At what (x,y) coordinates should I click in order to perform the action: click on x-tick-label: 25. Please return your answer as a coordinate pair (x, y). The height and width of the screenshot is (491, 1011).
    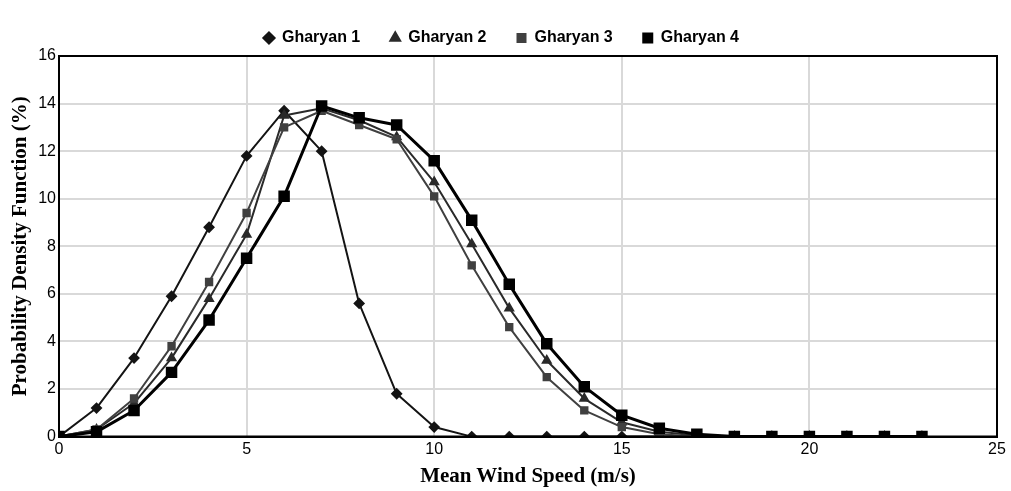
    Looking at the image, I should click on (997, 448).